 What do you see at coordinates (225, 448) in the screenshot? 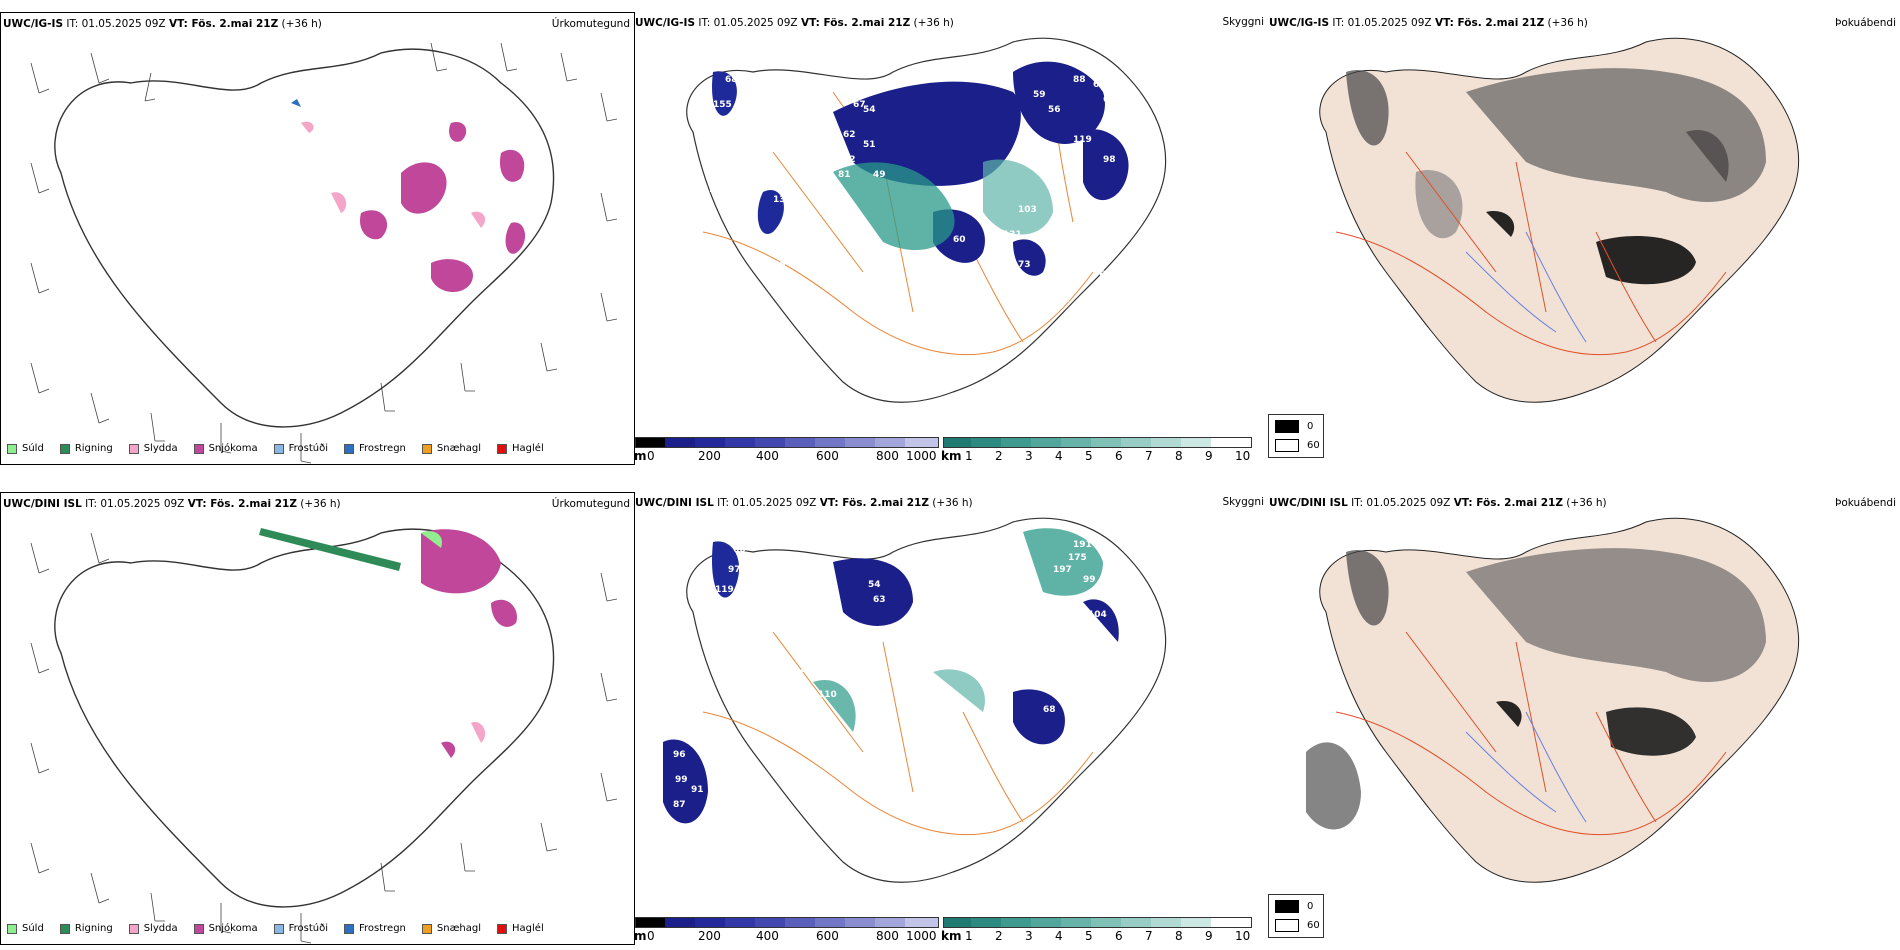
I see `legend-item: Snjókoma` at bounding box center [225, 448].